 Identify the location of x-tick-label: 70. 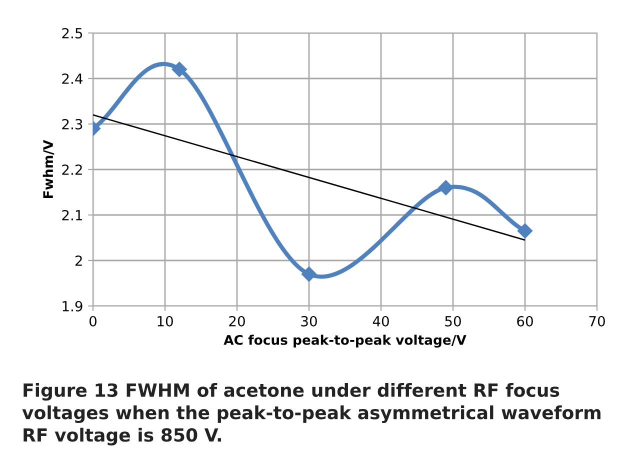
(597, 321).